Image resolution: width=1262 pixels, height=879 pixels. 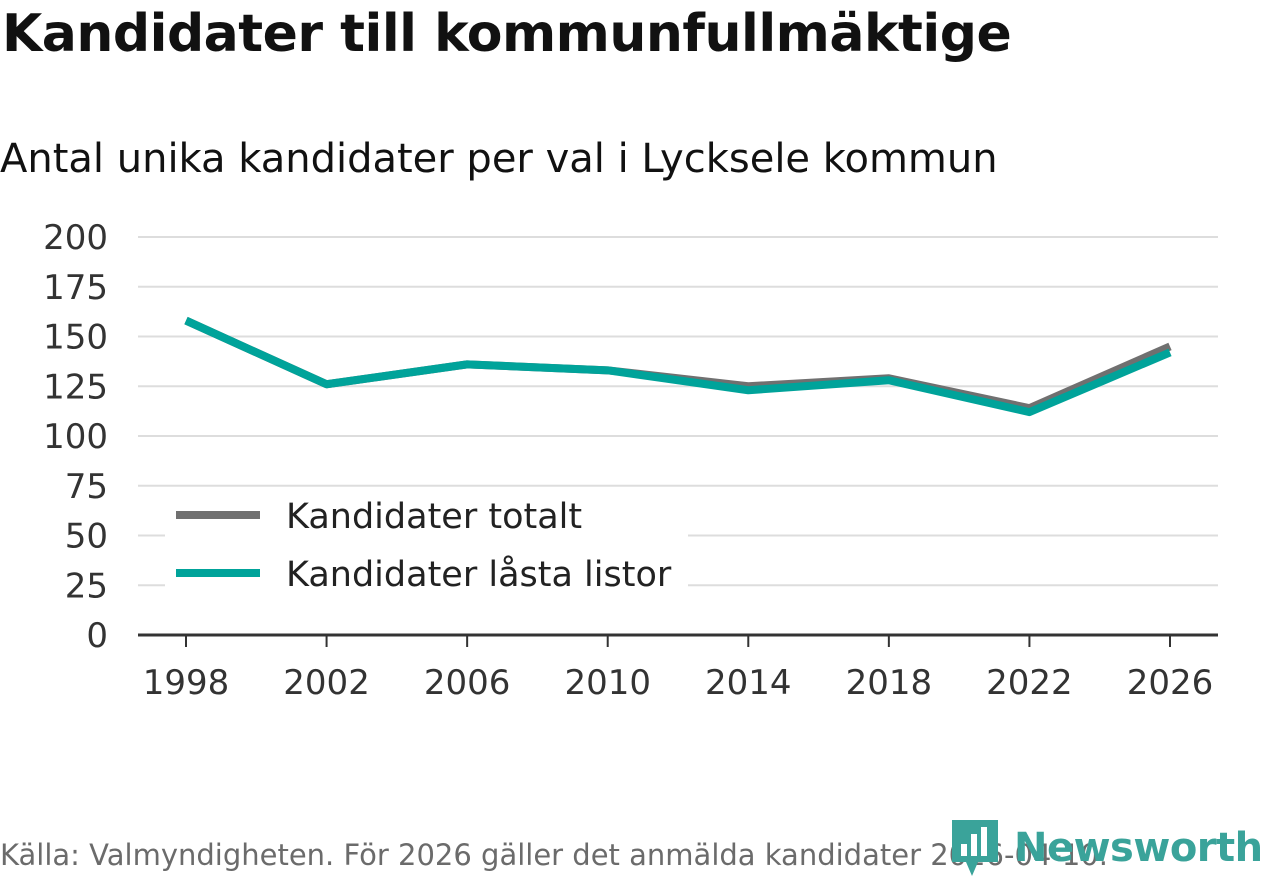 I want to click on x-tick-label: 2006, so click(x=467, y=683).